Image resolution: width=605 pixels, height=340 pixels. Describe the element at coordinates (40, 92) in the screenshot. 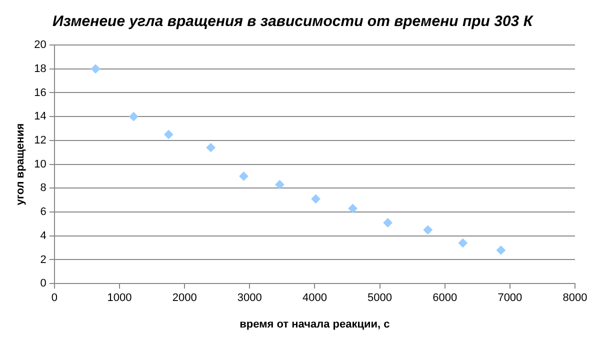

I see `y-tick-label: 16` at that location.